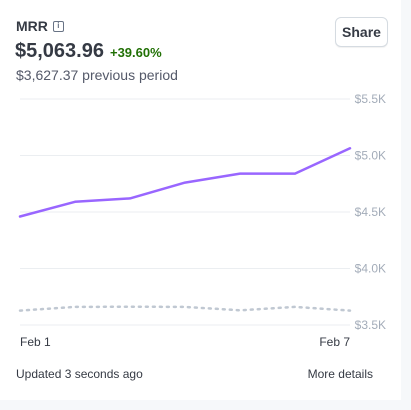  Describe the element at coordinates (370, 99) in the screenshot. I see `y-tick-label: $5.5K` at that location.